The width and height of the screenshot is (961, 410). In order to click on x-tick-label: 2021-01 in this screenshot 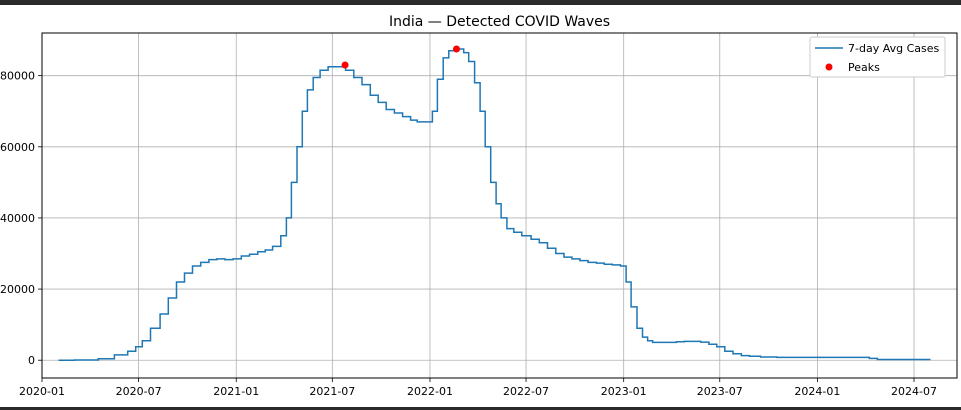, I will do `click(236, 391)`.